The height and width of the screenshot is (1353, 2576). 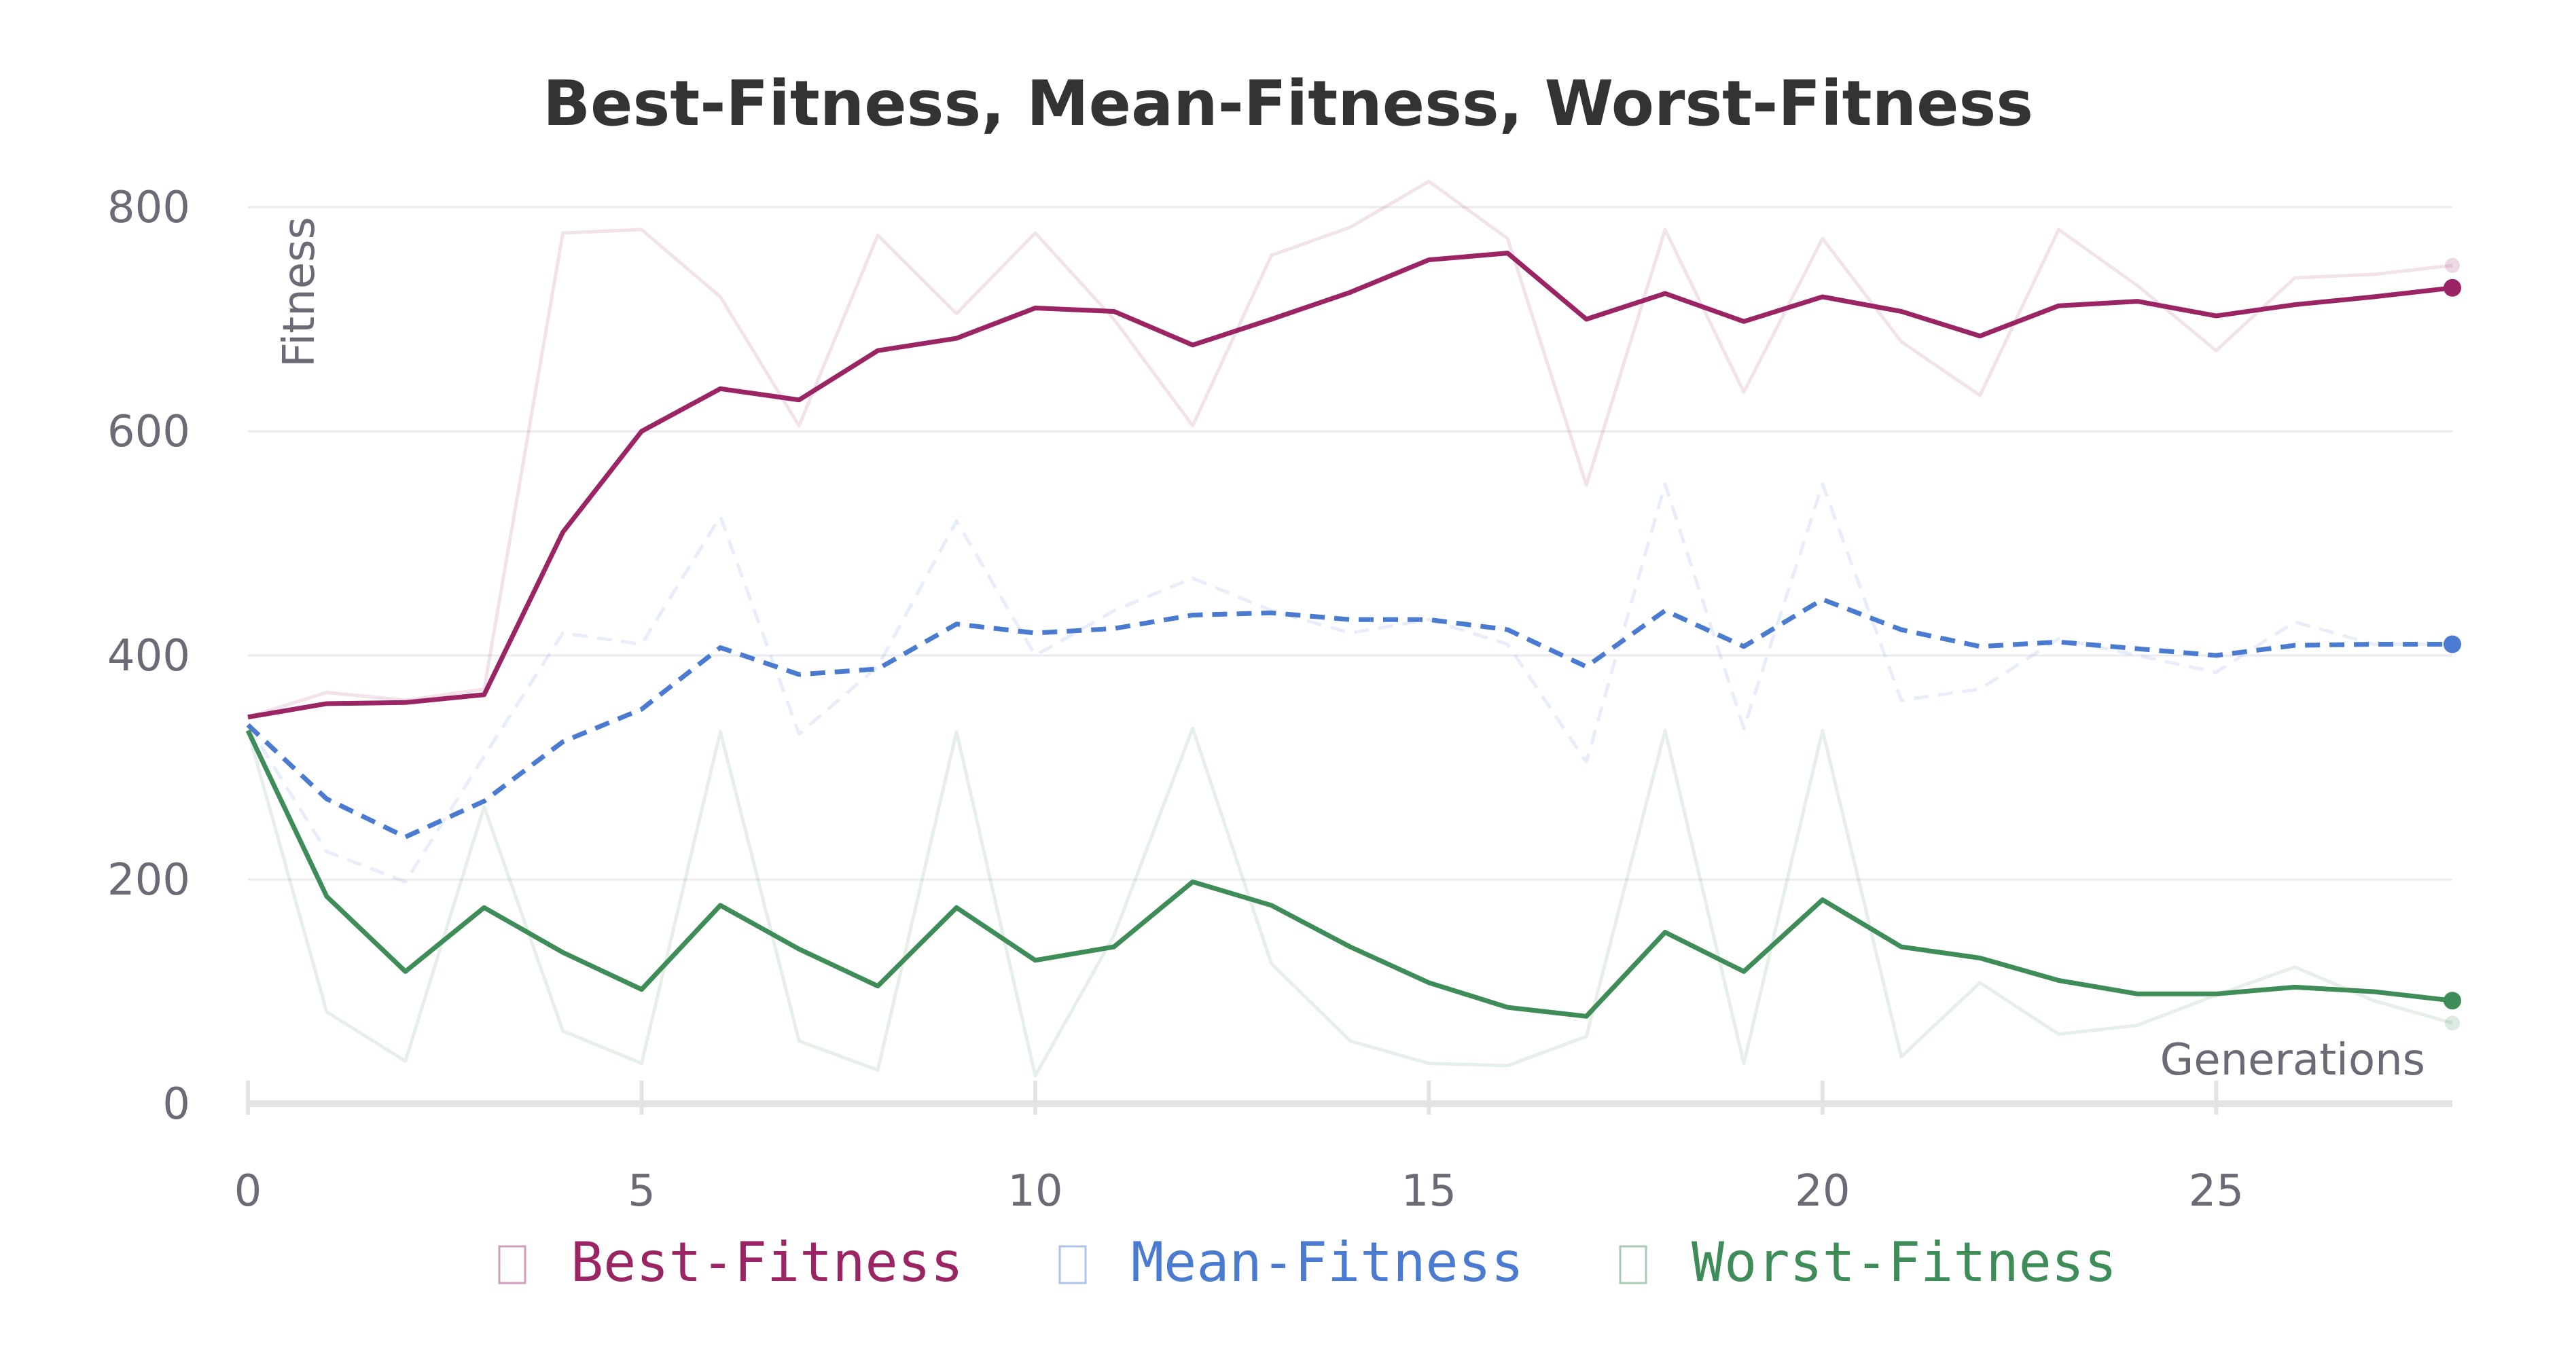 What do you see at coordinates (248, 1191) in the screenshot?
I see `x-tick-label: 0` at bounding box center [248, 1191].